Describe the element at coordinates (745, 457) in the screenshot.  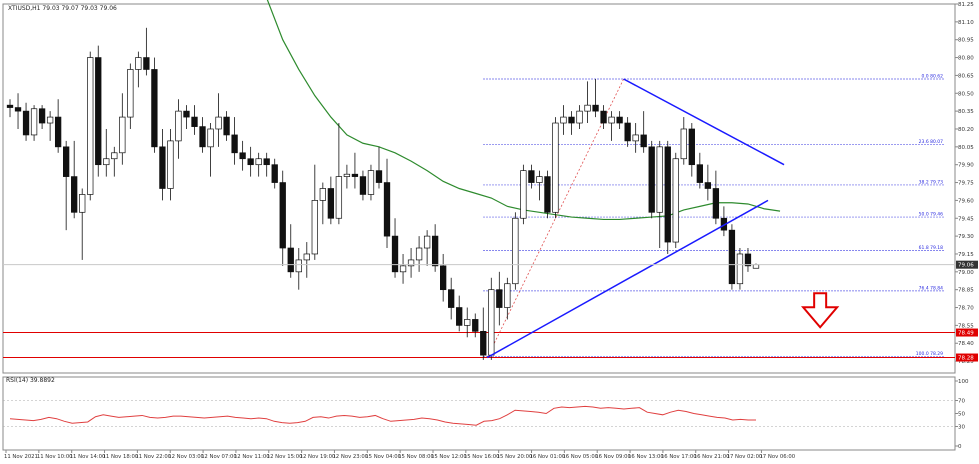
I see `time-tick-label: 17 Nov 02:00` at that location.